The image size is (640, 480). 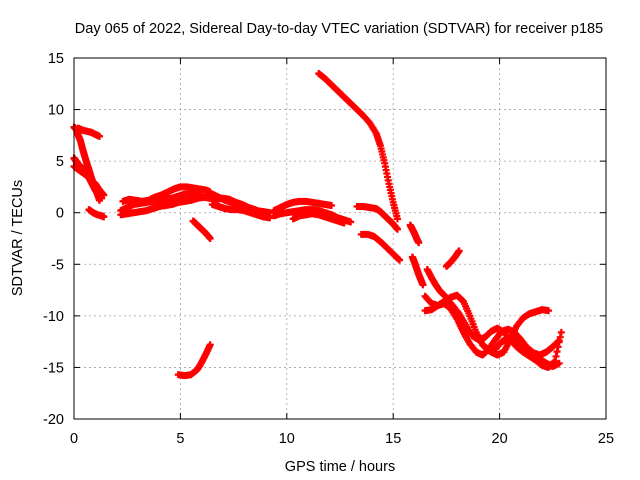 What do you see at coordinates (53, 420) in the screenshot?
I see `y-tick-label: -20` at bounding box center [53, 420].